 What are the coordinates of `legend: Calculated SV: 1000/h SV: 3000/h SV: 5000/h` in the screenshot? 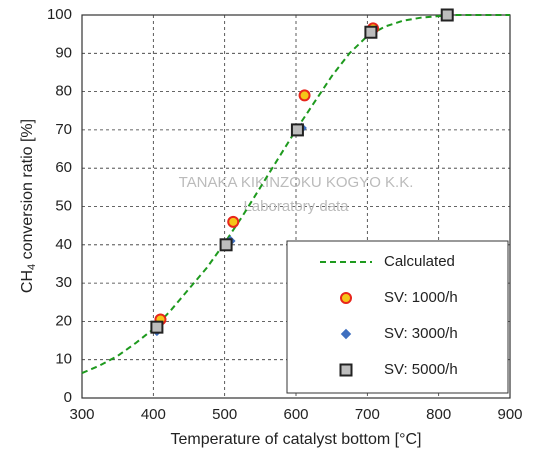 It's located at (397, 317).